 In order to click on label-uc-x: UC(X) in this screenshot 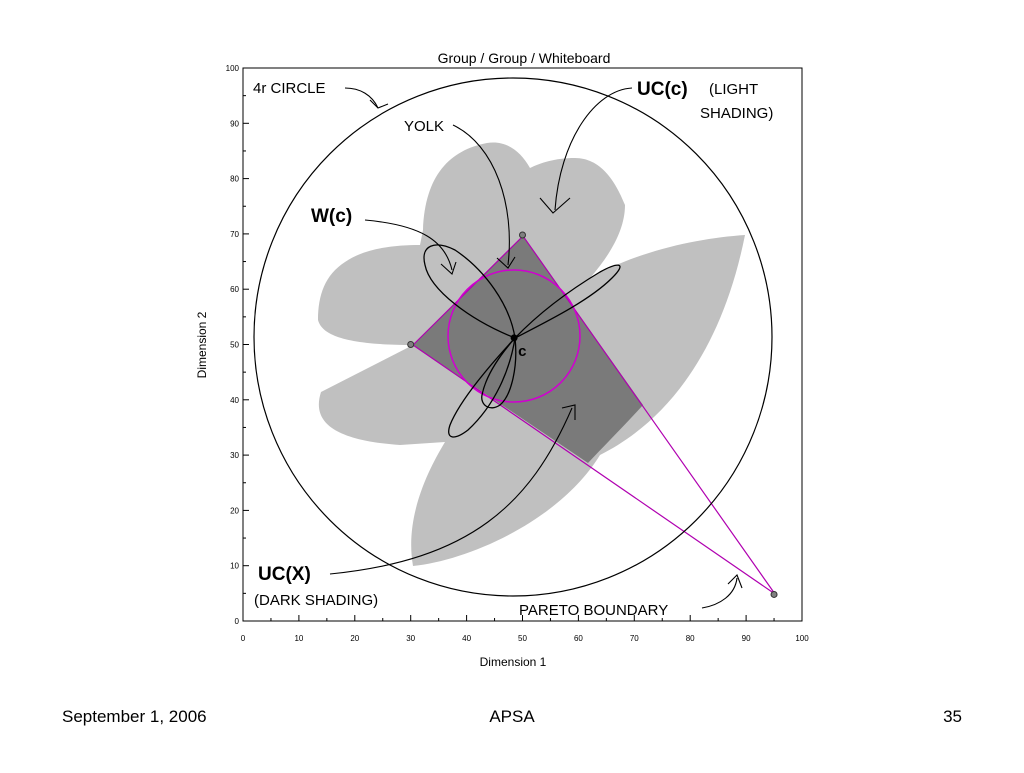, I will do `click(284, 574)`.